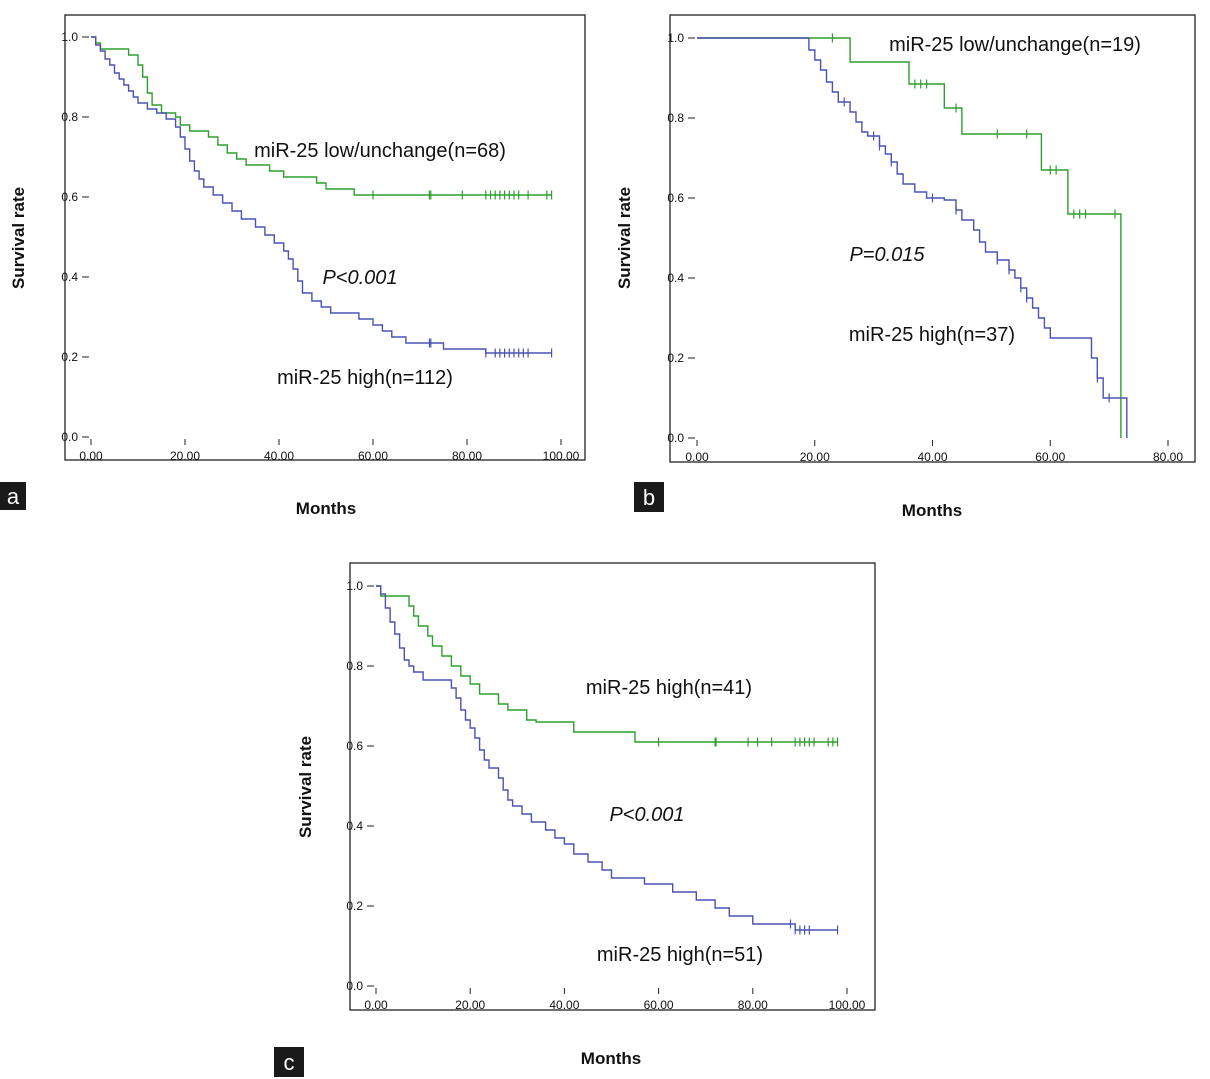 The image size is (1210, 1079). Describe the element at coordinates (354, 746) in the screenshot. I see `panel-c-y-tick-label: 0.6` at that location.